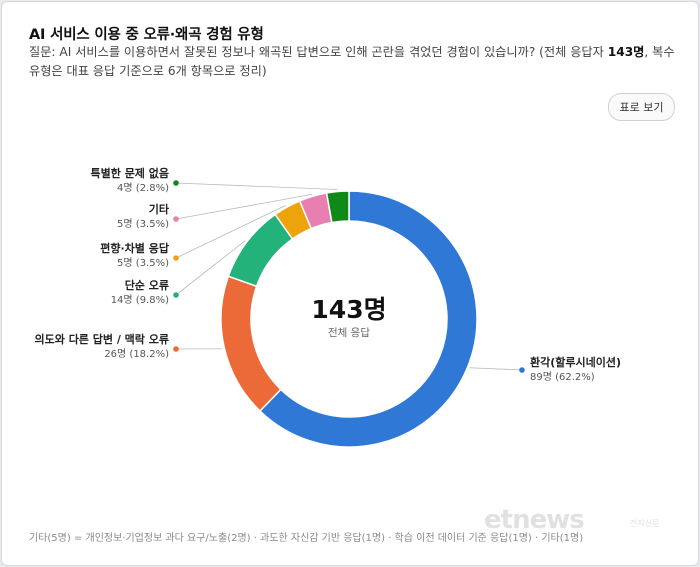 The width and height of the screenshot is (700, 567). I want to click on slice-value: 26명 (18.2%), so click(136, 354).